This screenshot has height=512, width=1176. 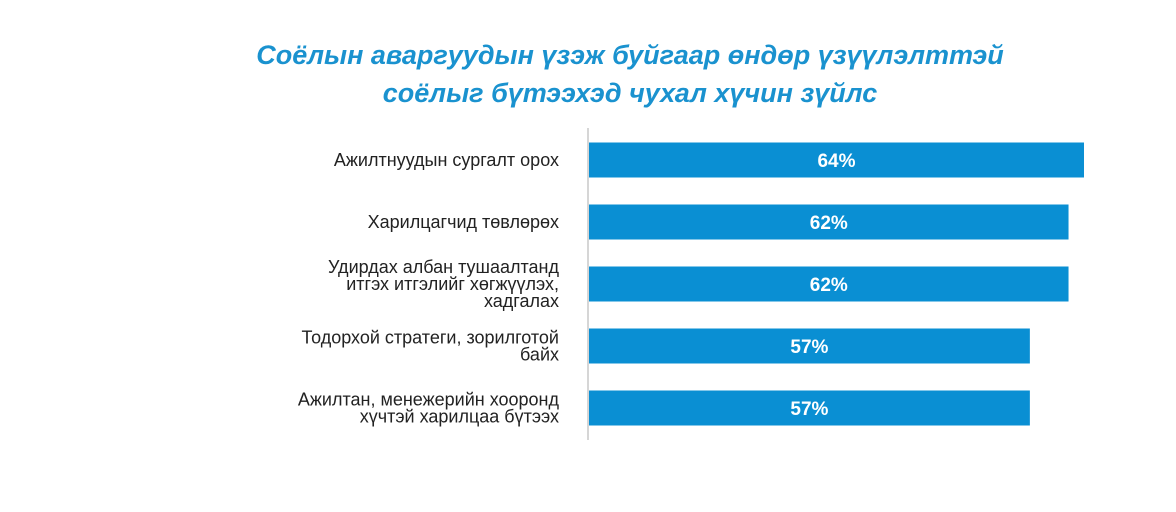 What do you see at coordinates (459, 417) in the screenshot?
I see `category-label: хүчтэй харилцаа бүтээх` at bounding box center [459, 417].